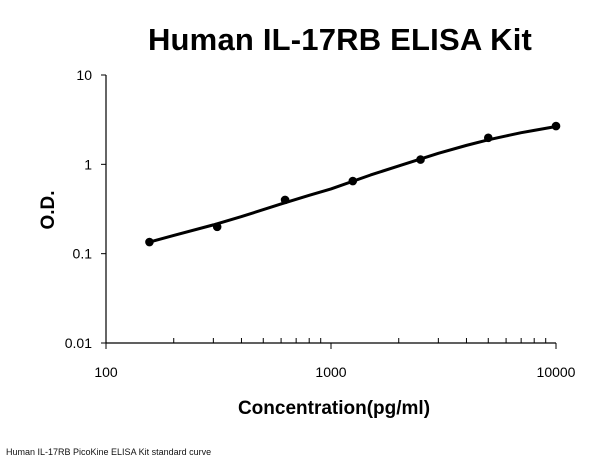 The height and width of the screenshot is (469, 600). I want to click on y-tick-label: 1, so click(88, 164).